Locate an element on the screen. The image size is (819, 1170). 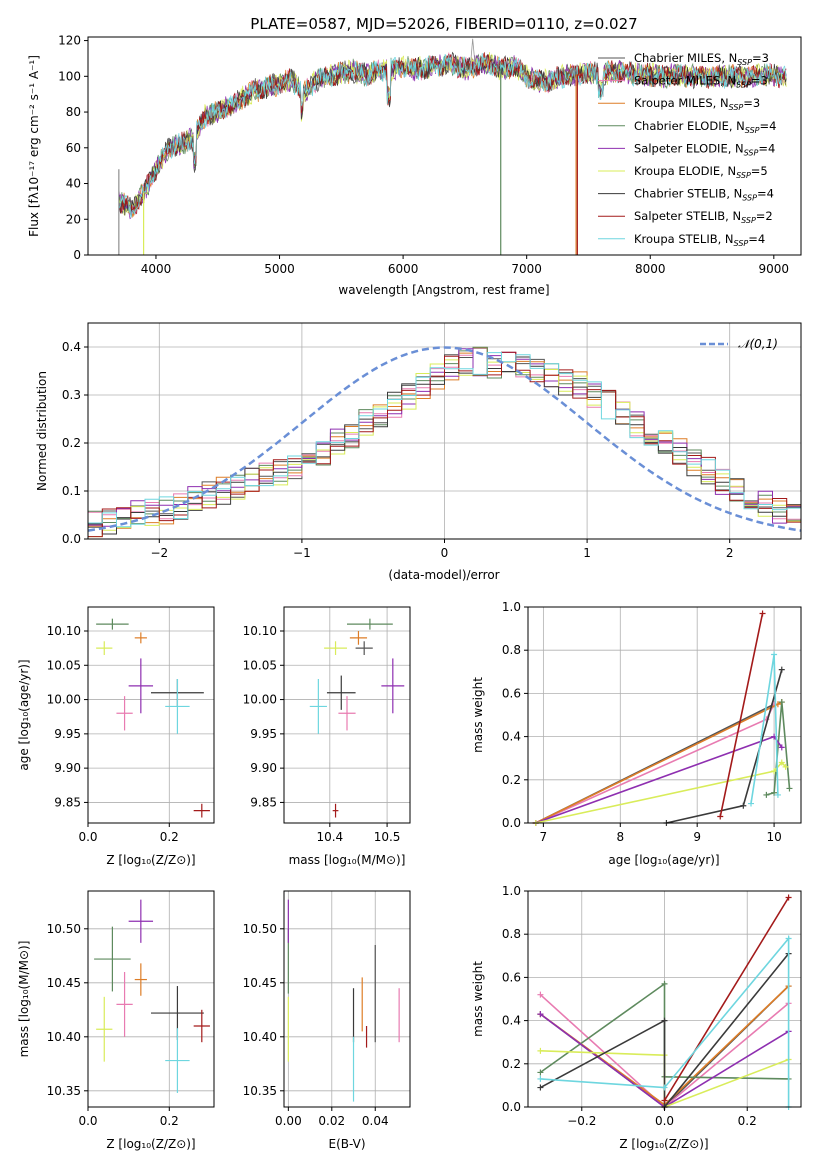
x-tick-label: 9000 is located at coordinates (774, 269).